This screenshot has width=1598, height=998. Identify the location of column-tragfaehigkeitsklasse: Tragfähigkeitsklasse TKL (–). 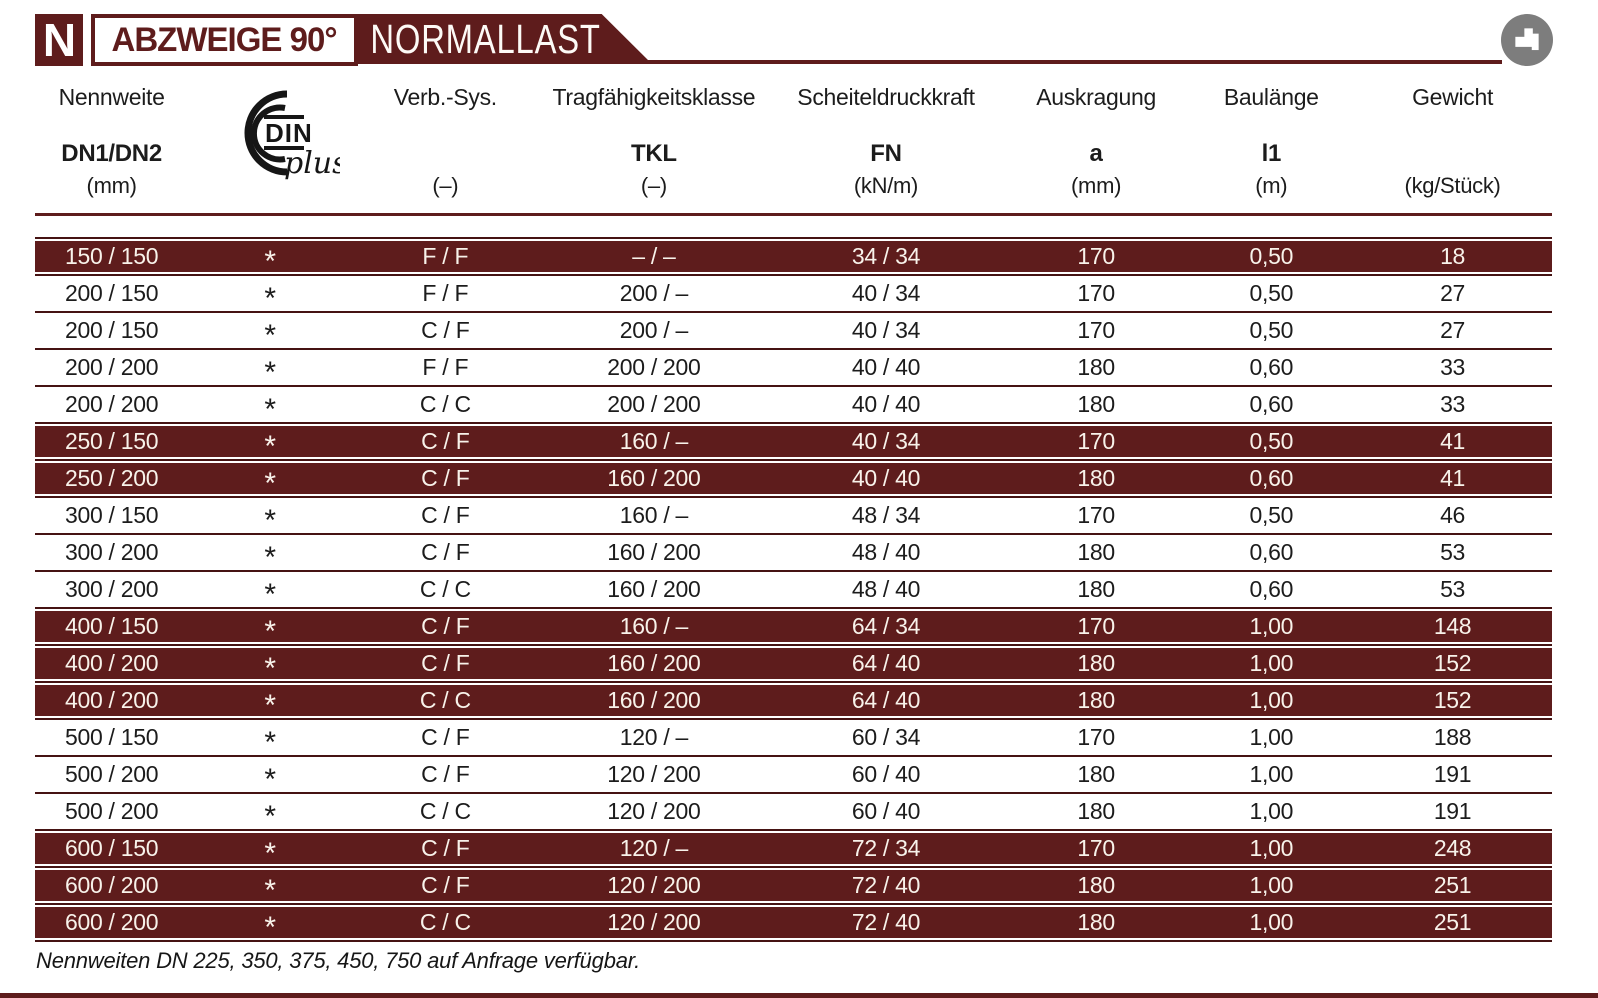
(654, 141).